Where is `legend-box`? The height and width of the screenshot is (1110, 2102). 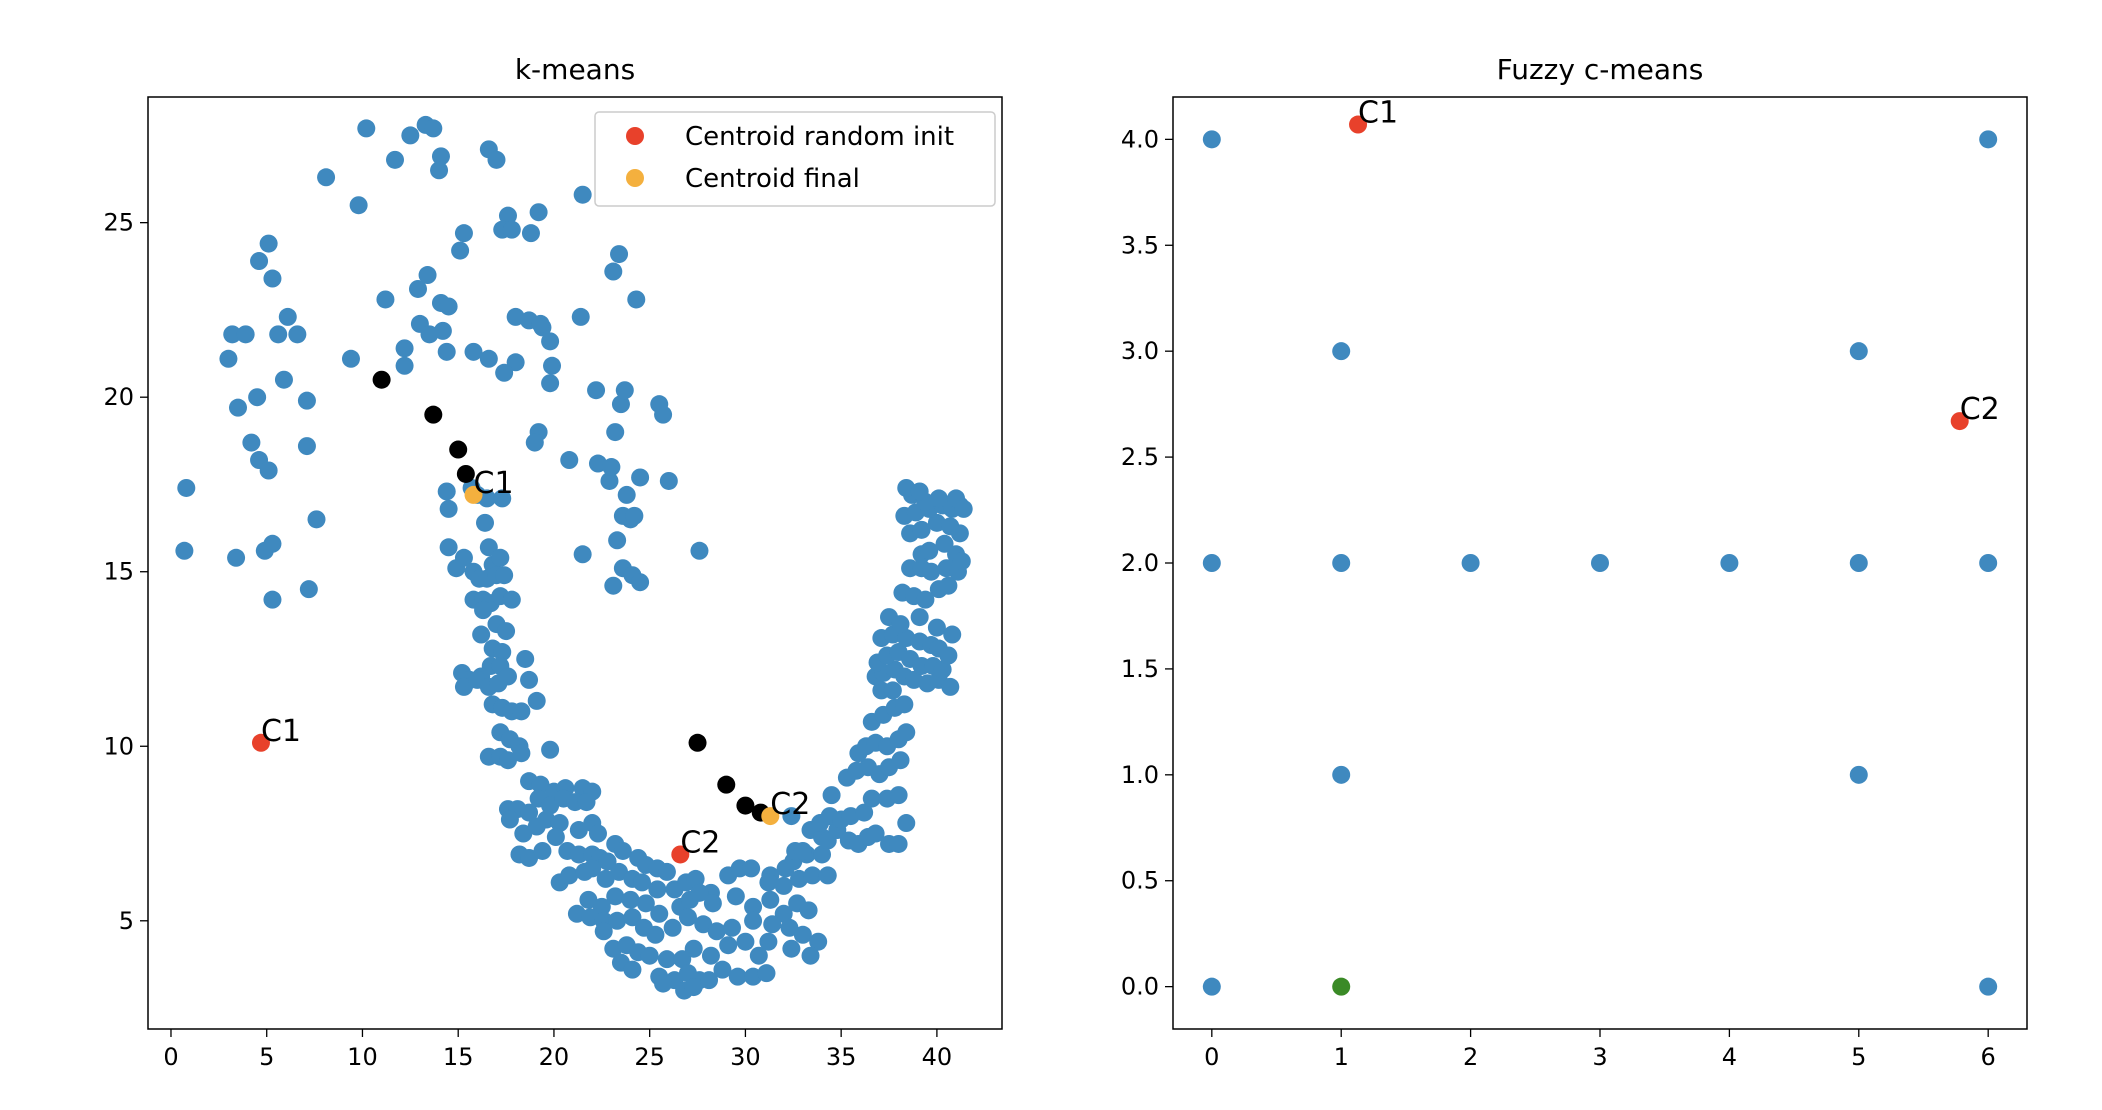
legend-box is located at coordinates (795, 159).